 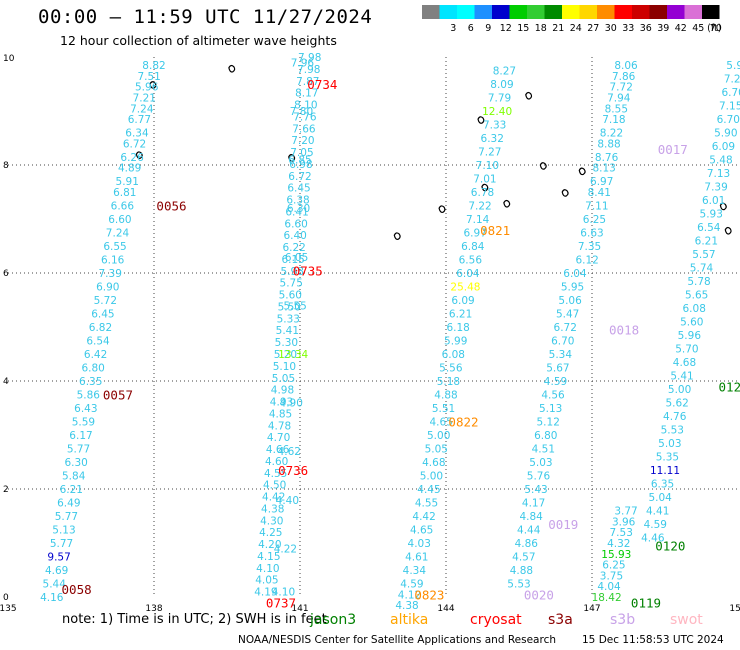 I want to click on wave-height-value: 4.51, so click(x=543, y=450).